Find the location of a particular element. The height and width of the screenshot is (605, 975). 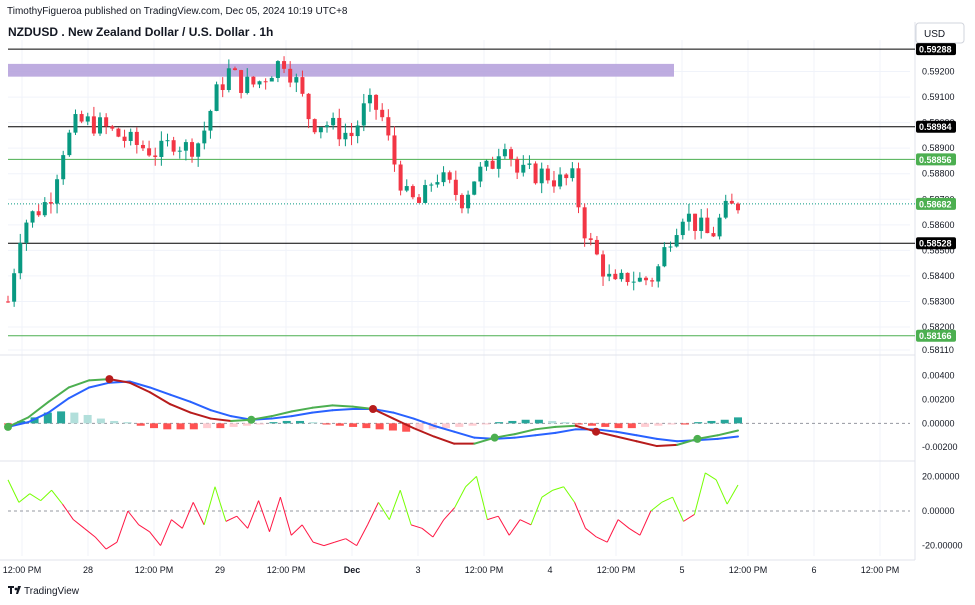

macd-cross-marker is located at coordinates (8, 426).